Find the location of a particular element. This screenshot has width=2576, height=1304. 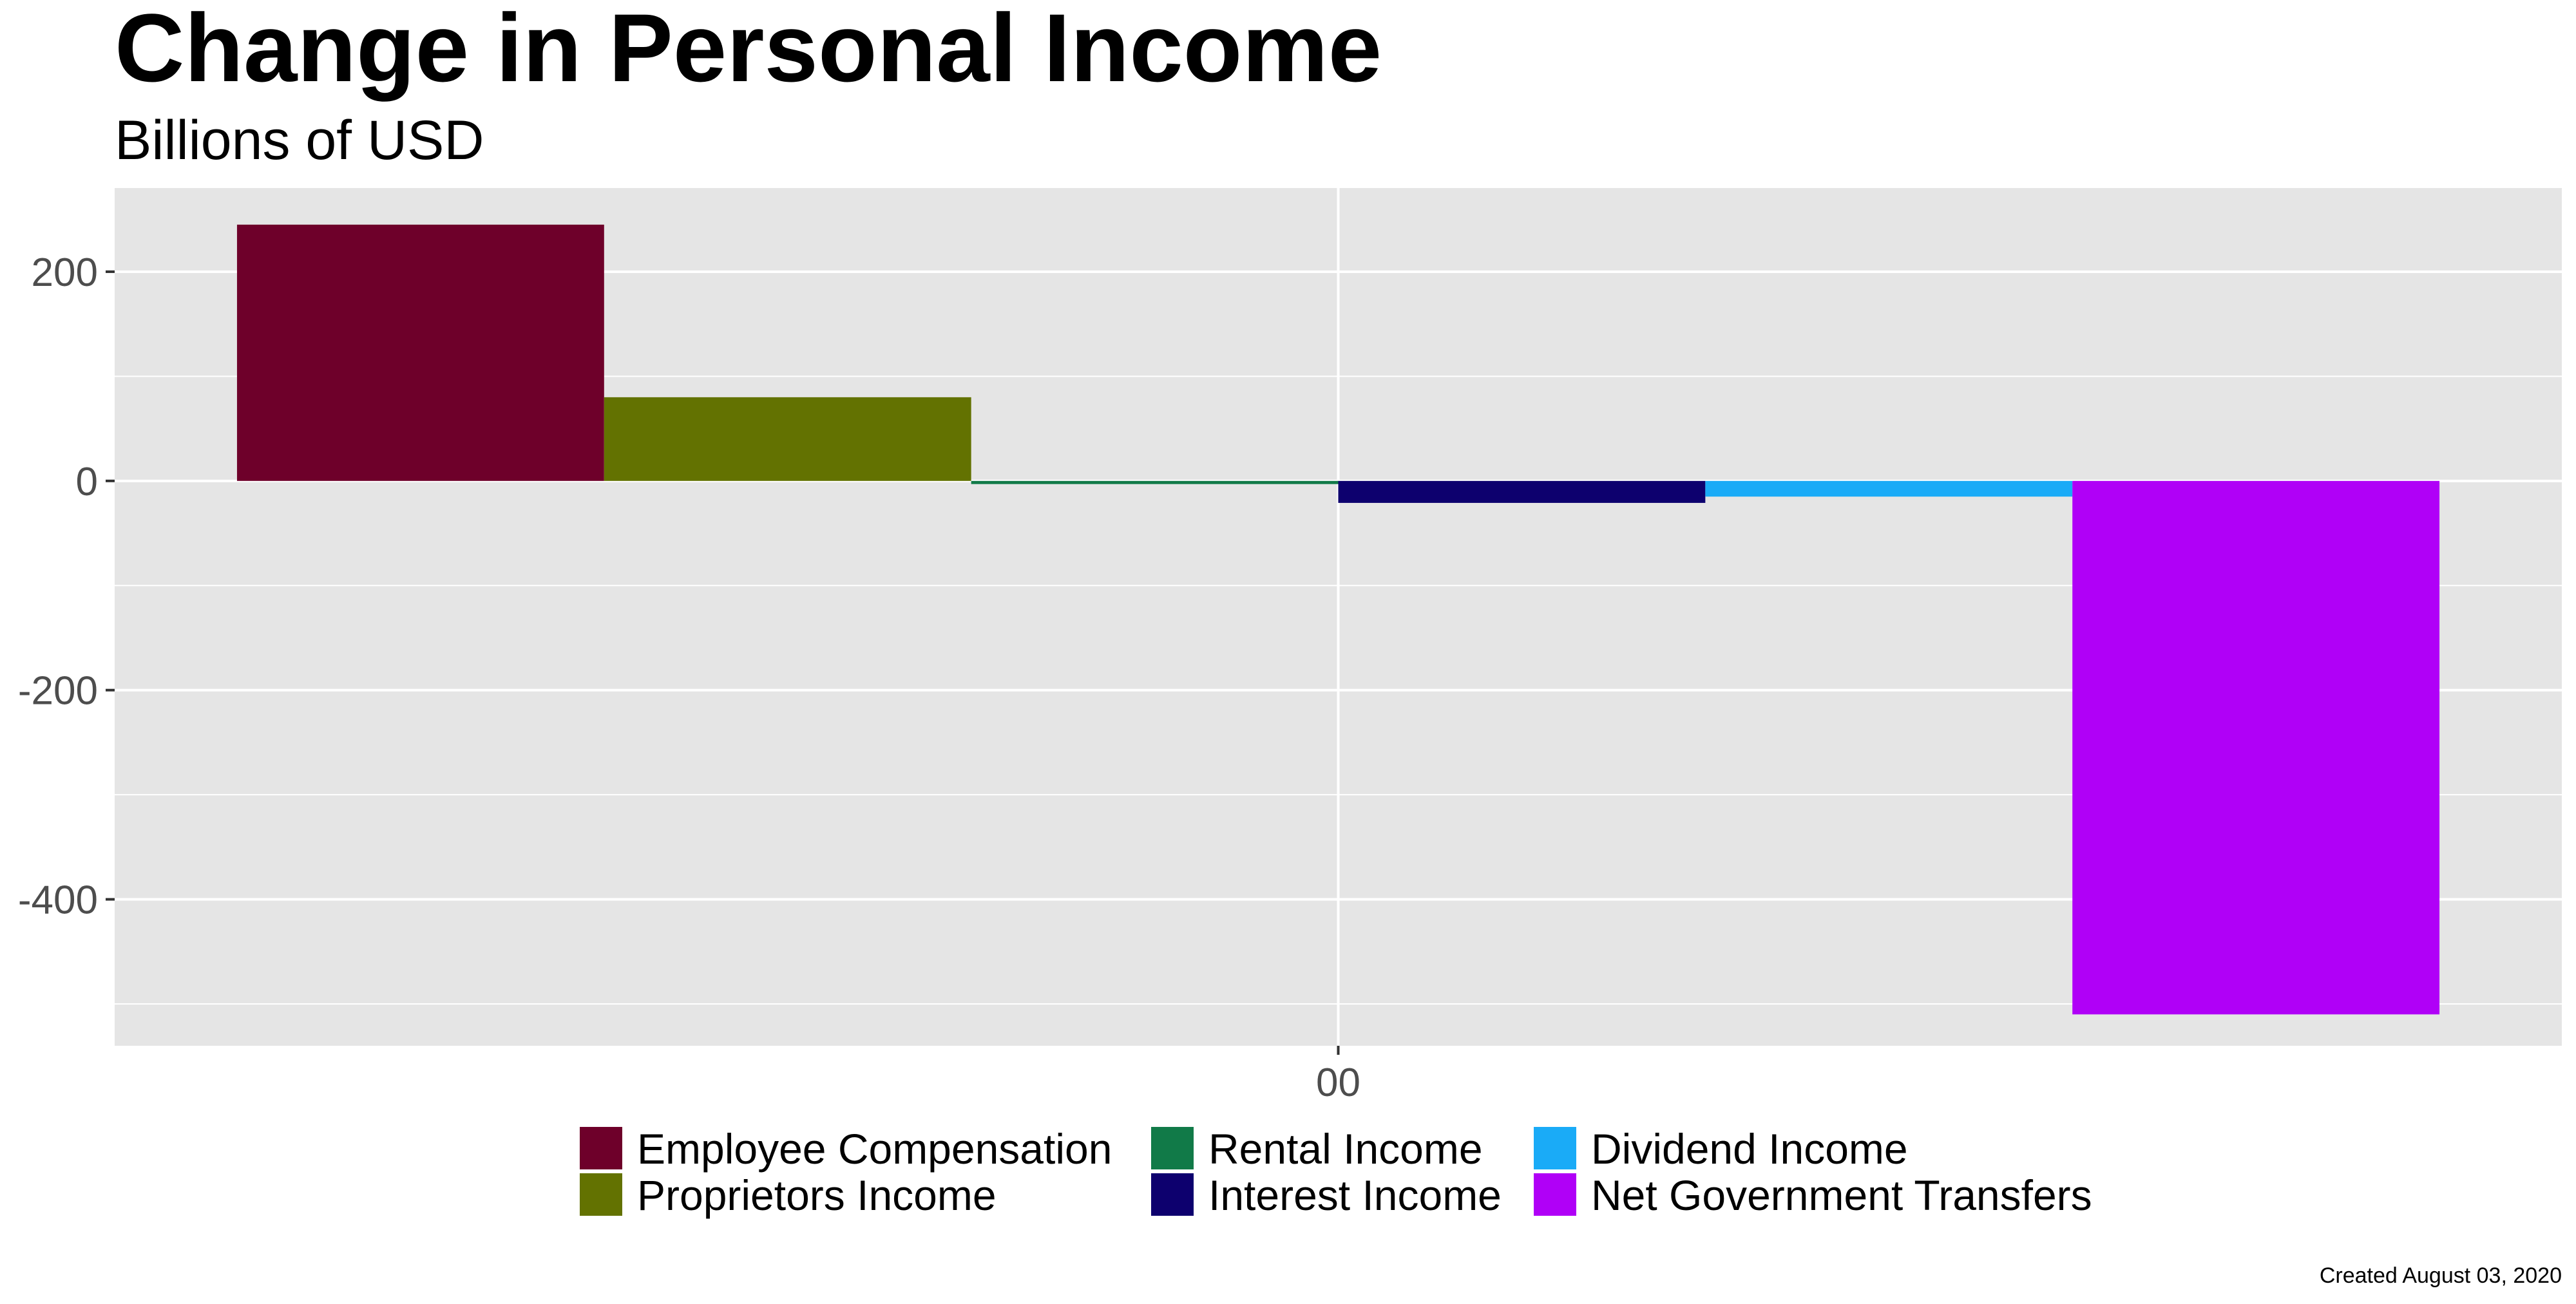

chart-title: Change in Personal Income is located at coordinates (748, 51).